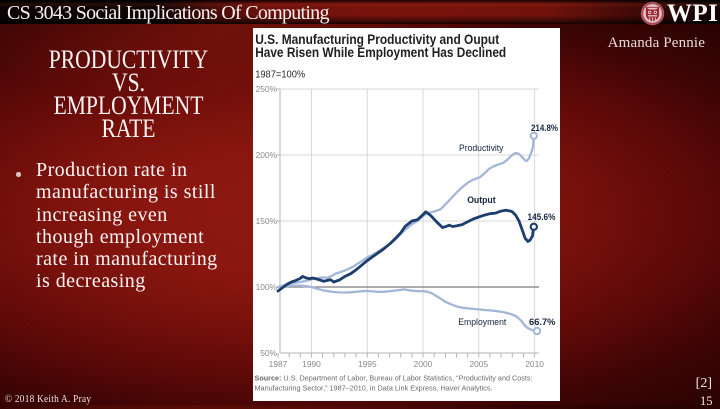 This screenshot has height=409, width=720. Describe the element at coordinates (267, 221) in the screenshot. I see `svg-text: 150%` at that location.